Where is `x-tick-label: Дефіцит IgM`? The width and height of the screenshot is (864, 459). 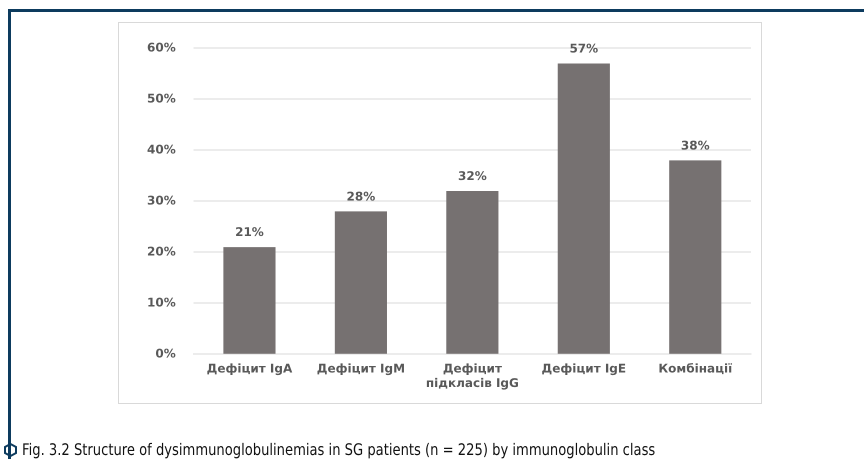 x-tick-label: Дефіцит IgM is located at coordinates (361, 369).